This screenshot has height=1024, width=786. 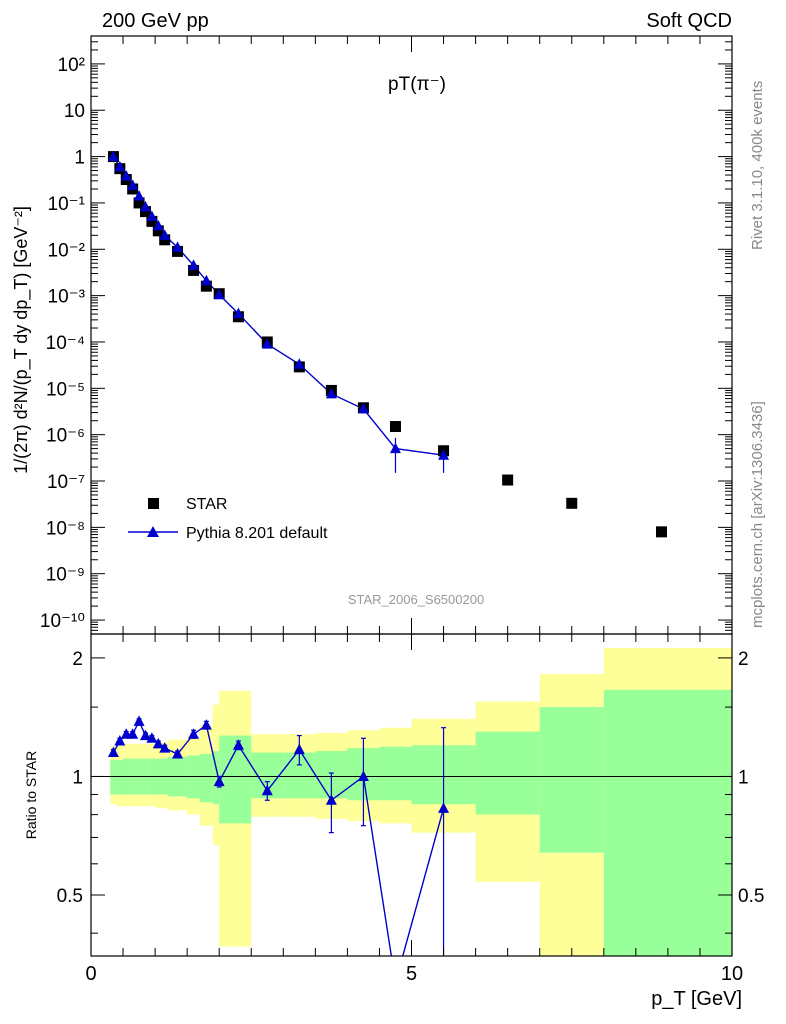 What do you see at coordinates (757, 165) in the screenshot?
I see `side-rivet-label: Rivet 3.1.10, 400k events` at bounding box center [757, 165].